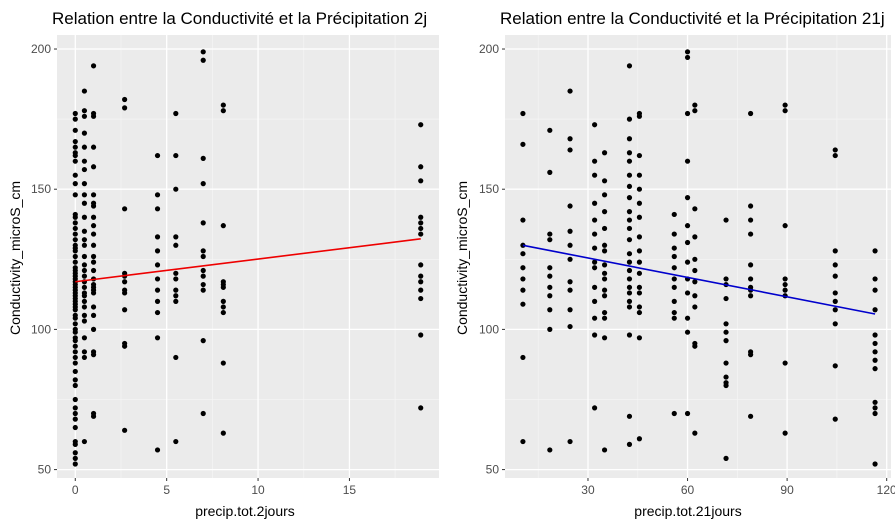  I want to click on x-tick-label: 15, so click(350, 490).